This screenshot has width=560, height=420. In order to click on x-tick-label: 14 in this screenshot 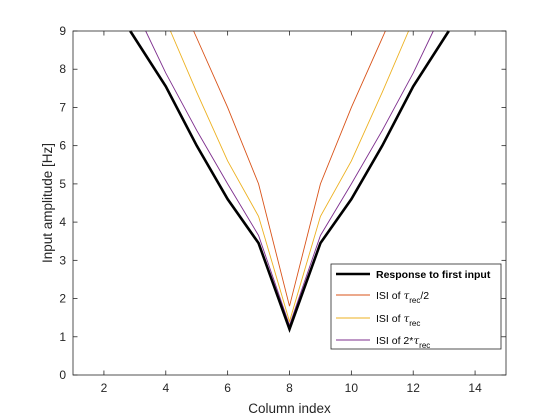, I will do `click(475, 388)`.